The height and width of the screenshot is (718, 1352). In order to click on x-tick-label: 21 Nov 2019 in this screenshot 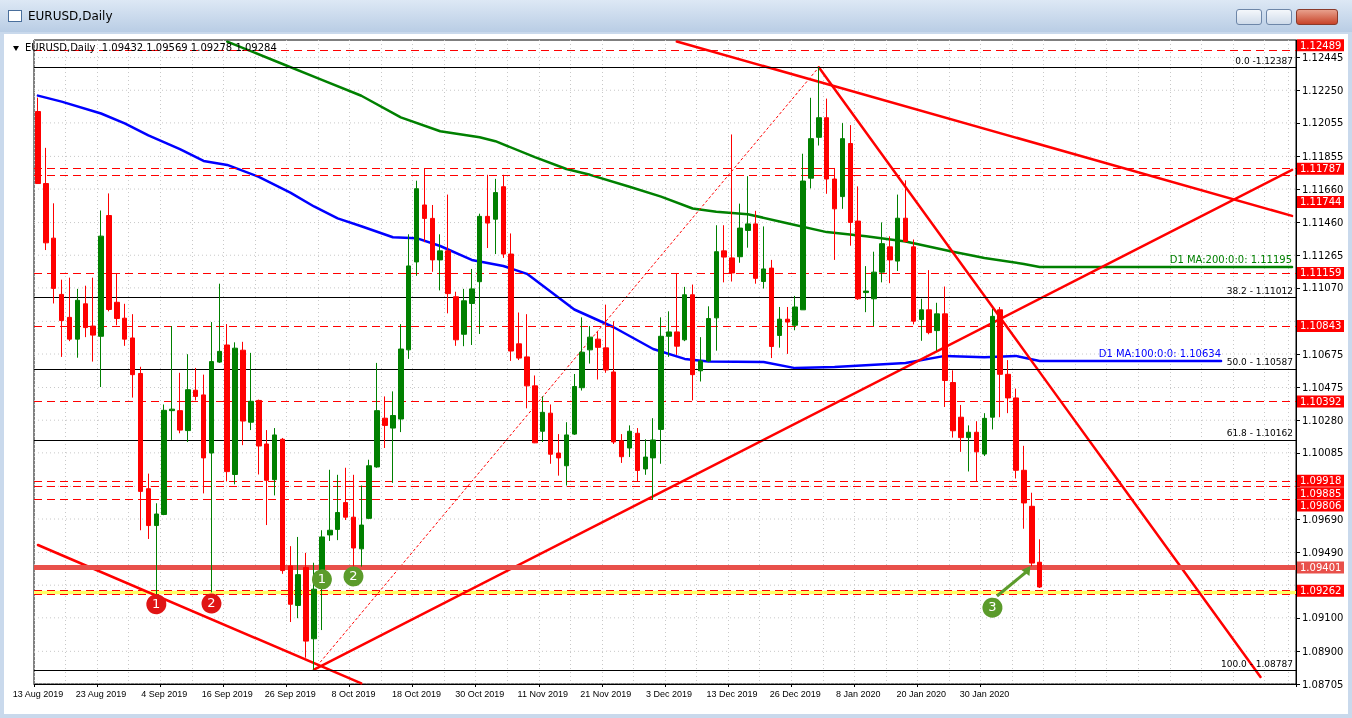, I will do `click(606, 693)`.